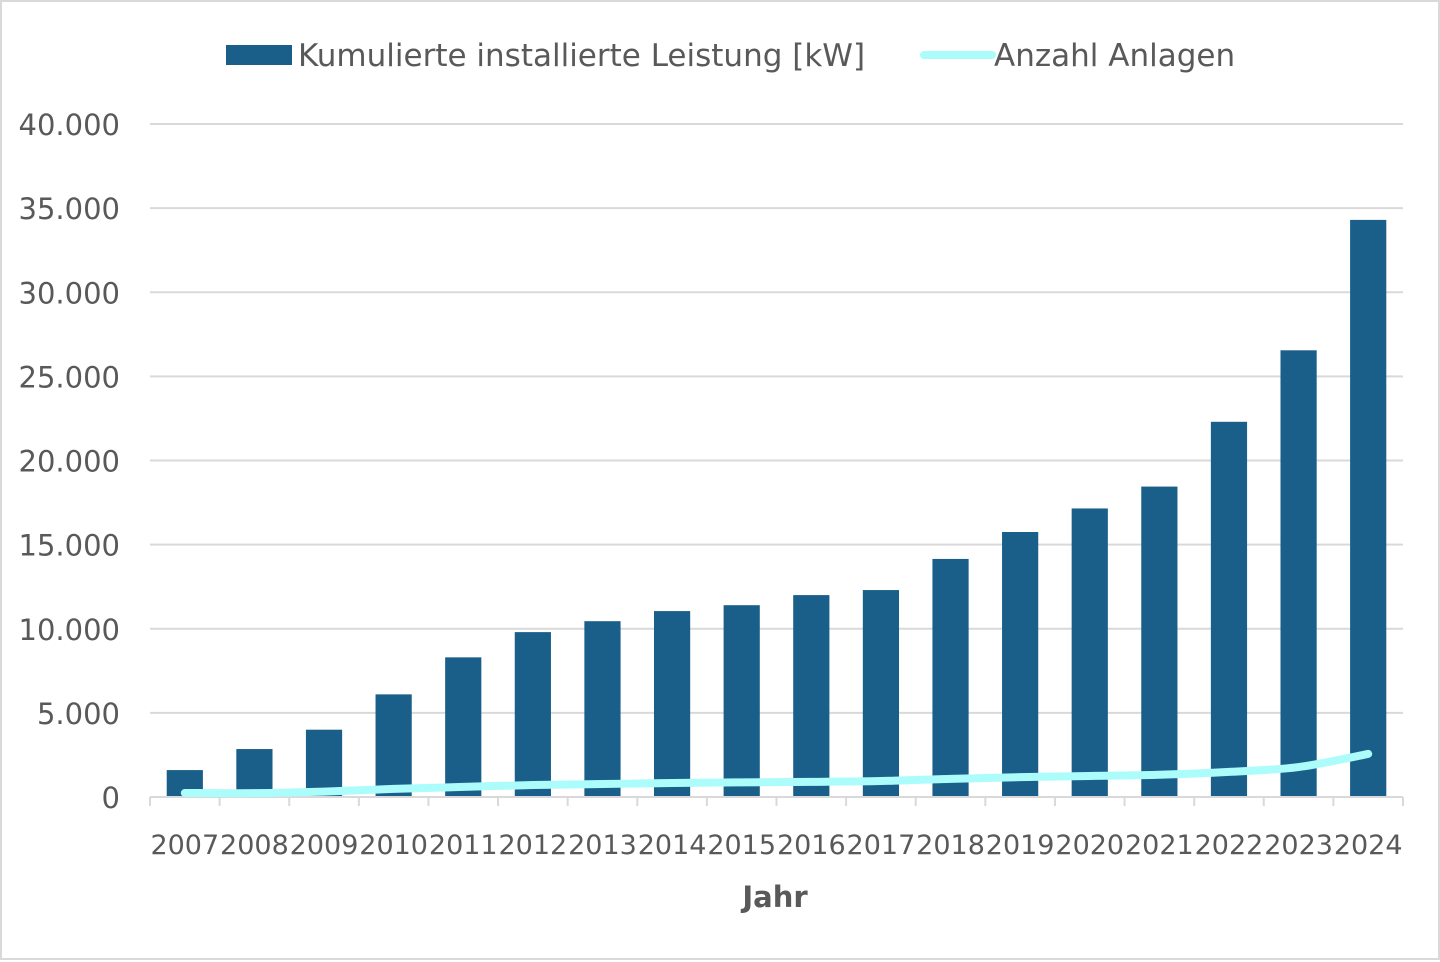 The image size is (1440, 962). Describe the element at coordinates (69, 462) in the screenshot. I see `y-tick-label: 20.000` at that location.